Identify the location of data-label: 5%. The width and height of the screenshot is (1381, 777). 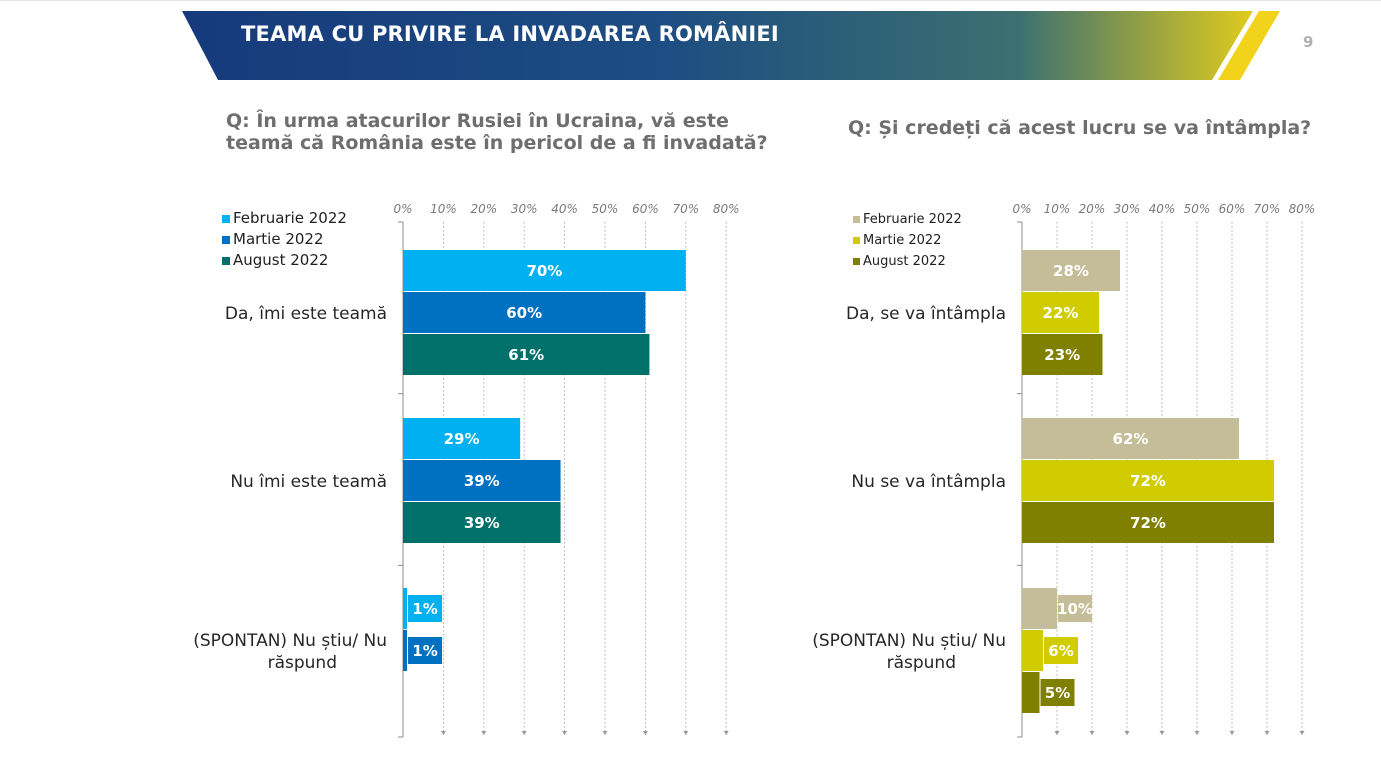
(1057, 693).